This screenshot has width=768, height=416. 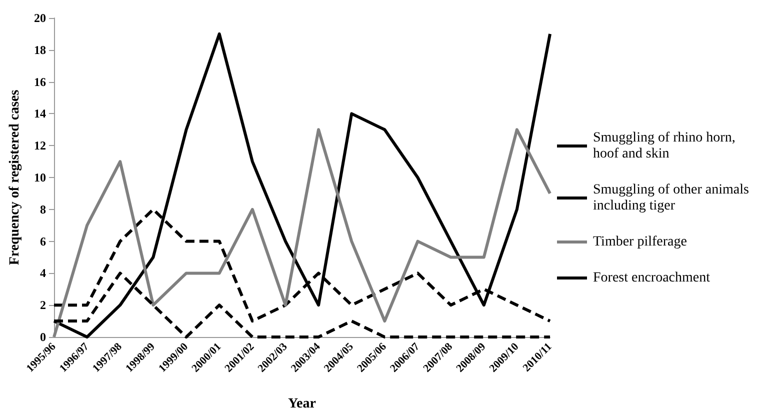 What do you see at coordinates (43, 209) in the screenshot?
I see `y-tick-label: 8` at bounding box center [43, 209].